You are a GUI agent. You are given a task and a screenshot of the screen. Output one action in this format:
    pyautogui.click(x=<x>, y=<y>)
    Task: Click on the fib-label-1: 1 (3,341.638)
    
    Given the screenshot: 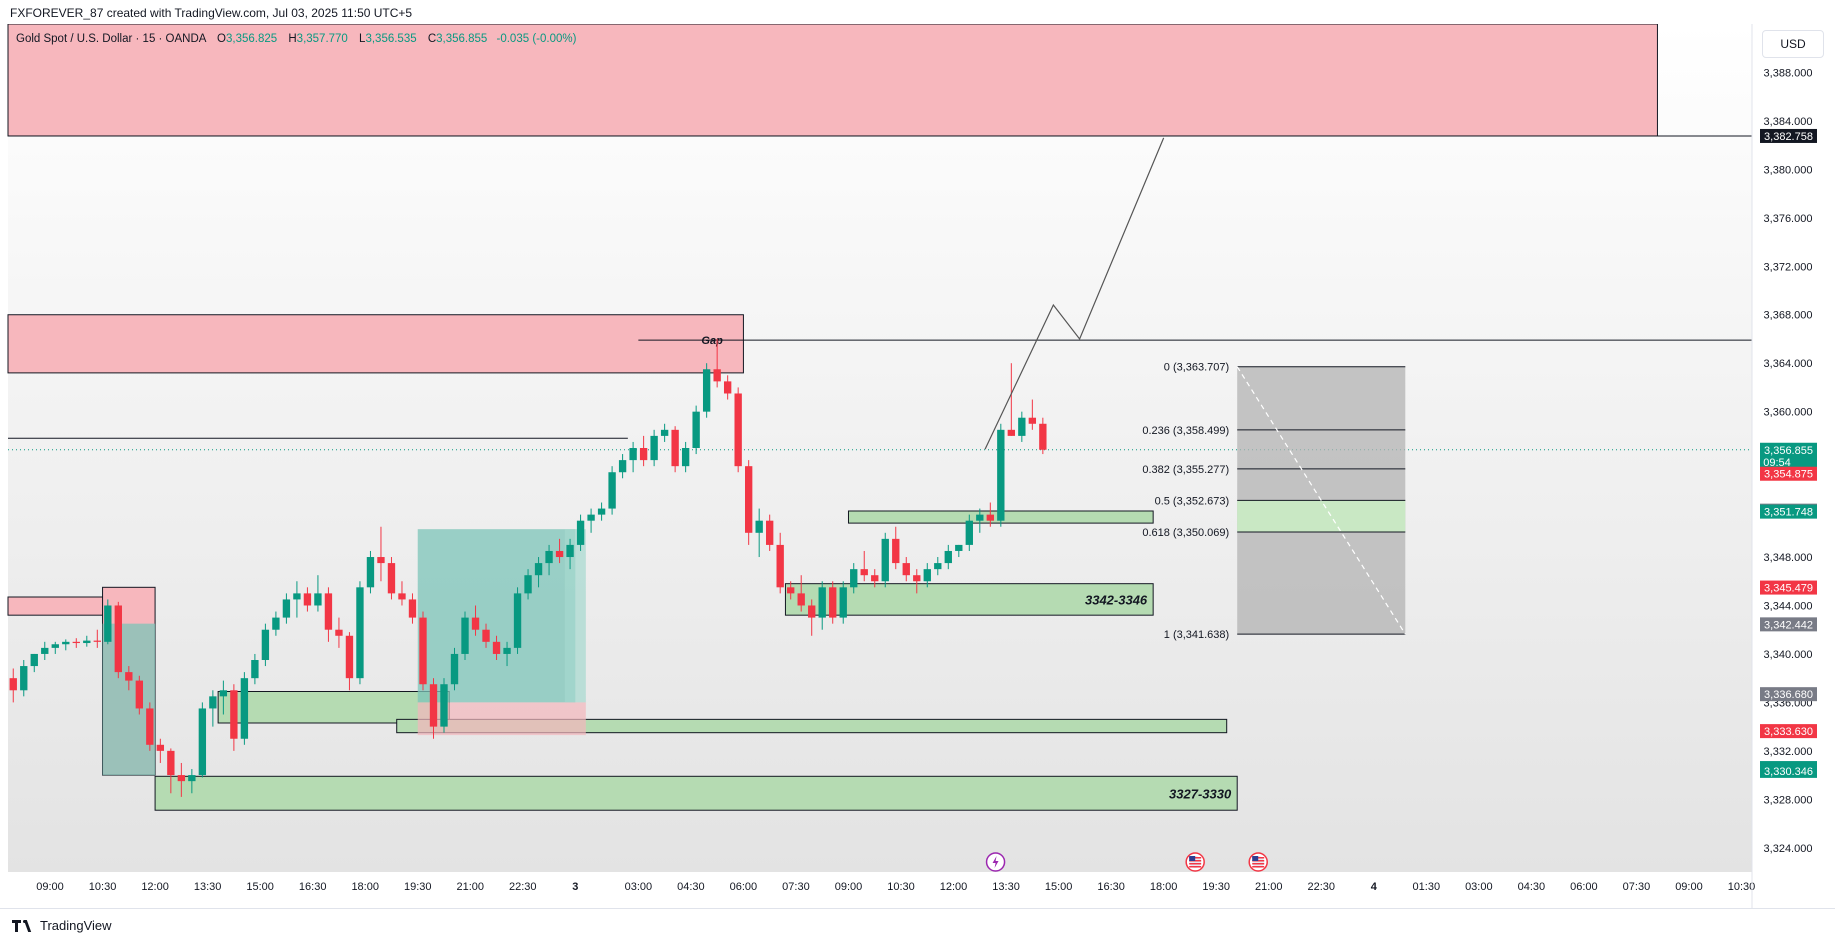 What is the action you would take?
    pyautogui.click(x=1196, y=635)
    